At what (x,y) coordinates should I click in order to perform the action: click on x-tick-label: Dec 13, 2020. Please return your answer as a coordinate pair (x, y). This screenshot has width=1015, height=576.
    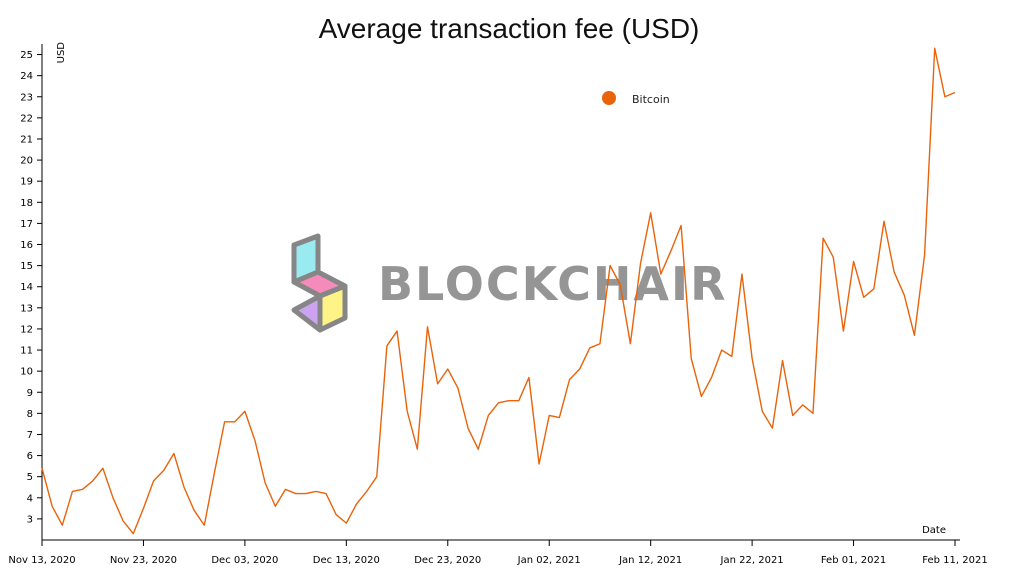
    Looking at the image, I should click on (346, 560).